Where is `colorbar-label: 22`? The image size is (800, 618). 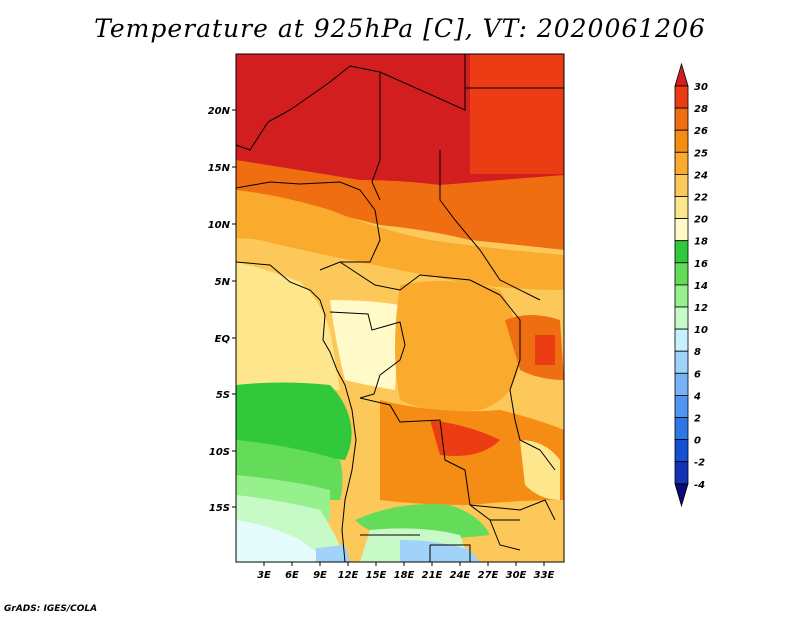
colorbar-label: 22 is located at coordinates (701, 198).